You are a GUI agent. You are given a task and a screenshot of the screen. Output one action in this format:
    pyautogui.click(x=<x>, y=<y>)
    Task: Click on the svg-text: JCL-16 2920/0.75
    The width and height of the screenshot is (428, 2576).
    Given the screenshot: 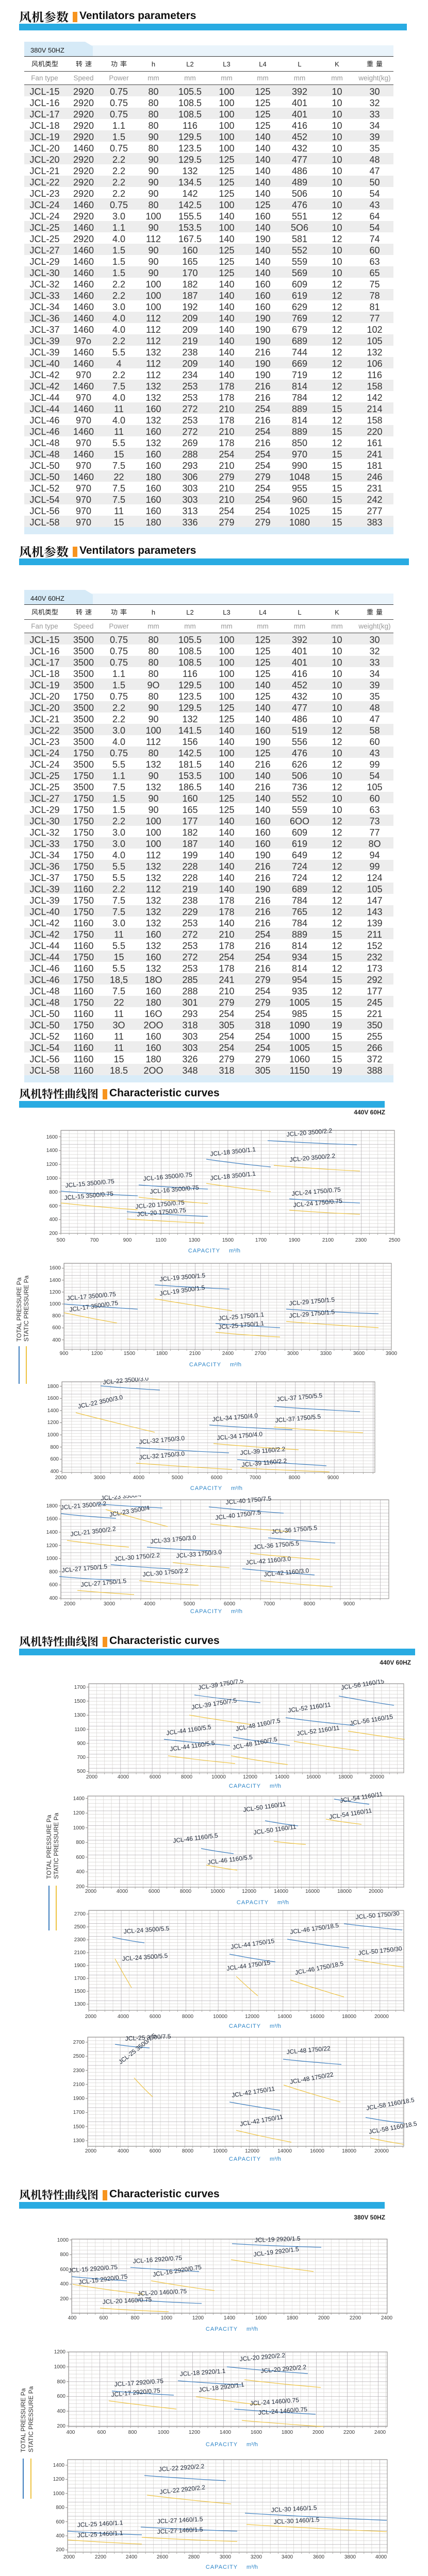 What is the action you would take?
    pyautogui.click(x=157, y=2259)
    